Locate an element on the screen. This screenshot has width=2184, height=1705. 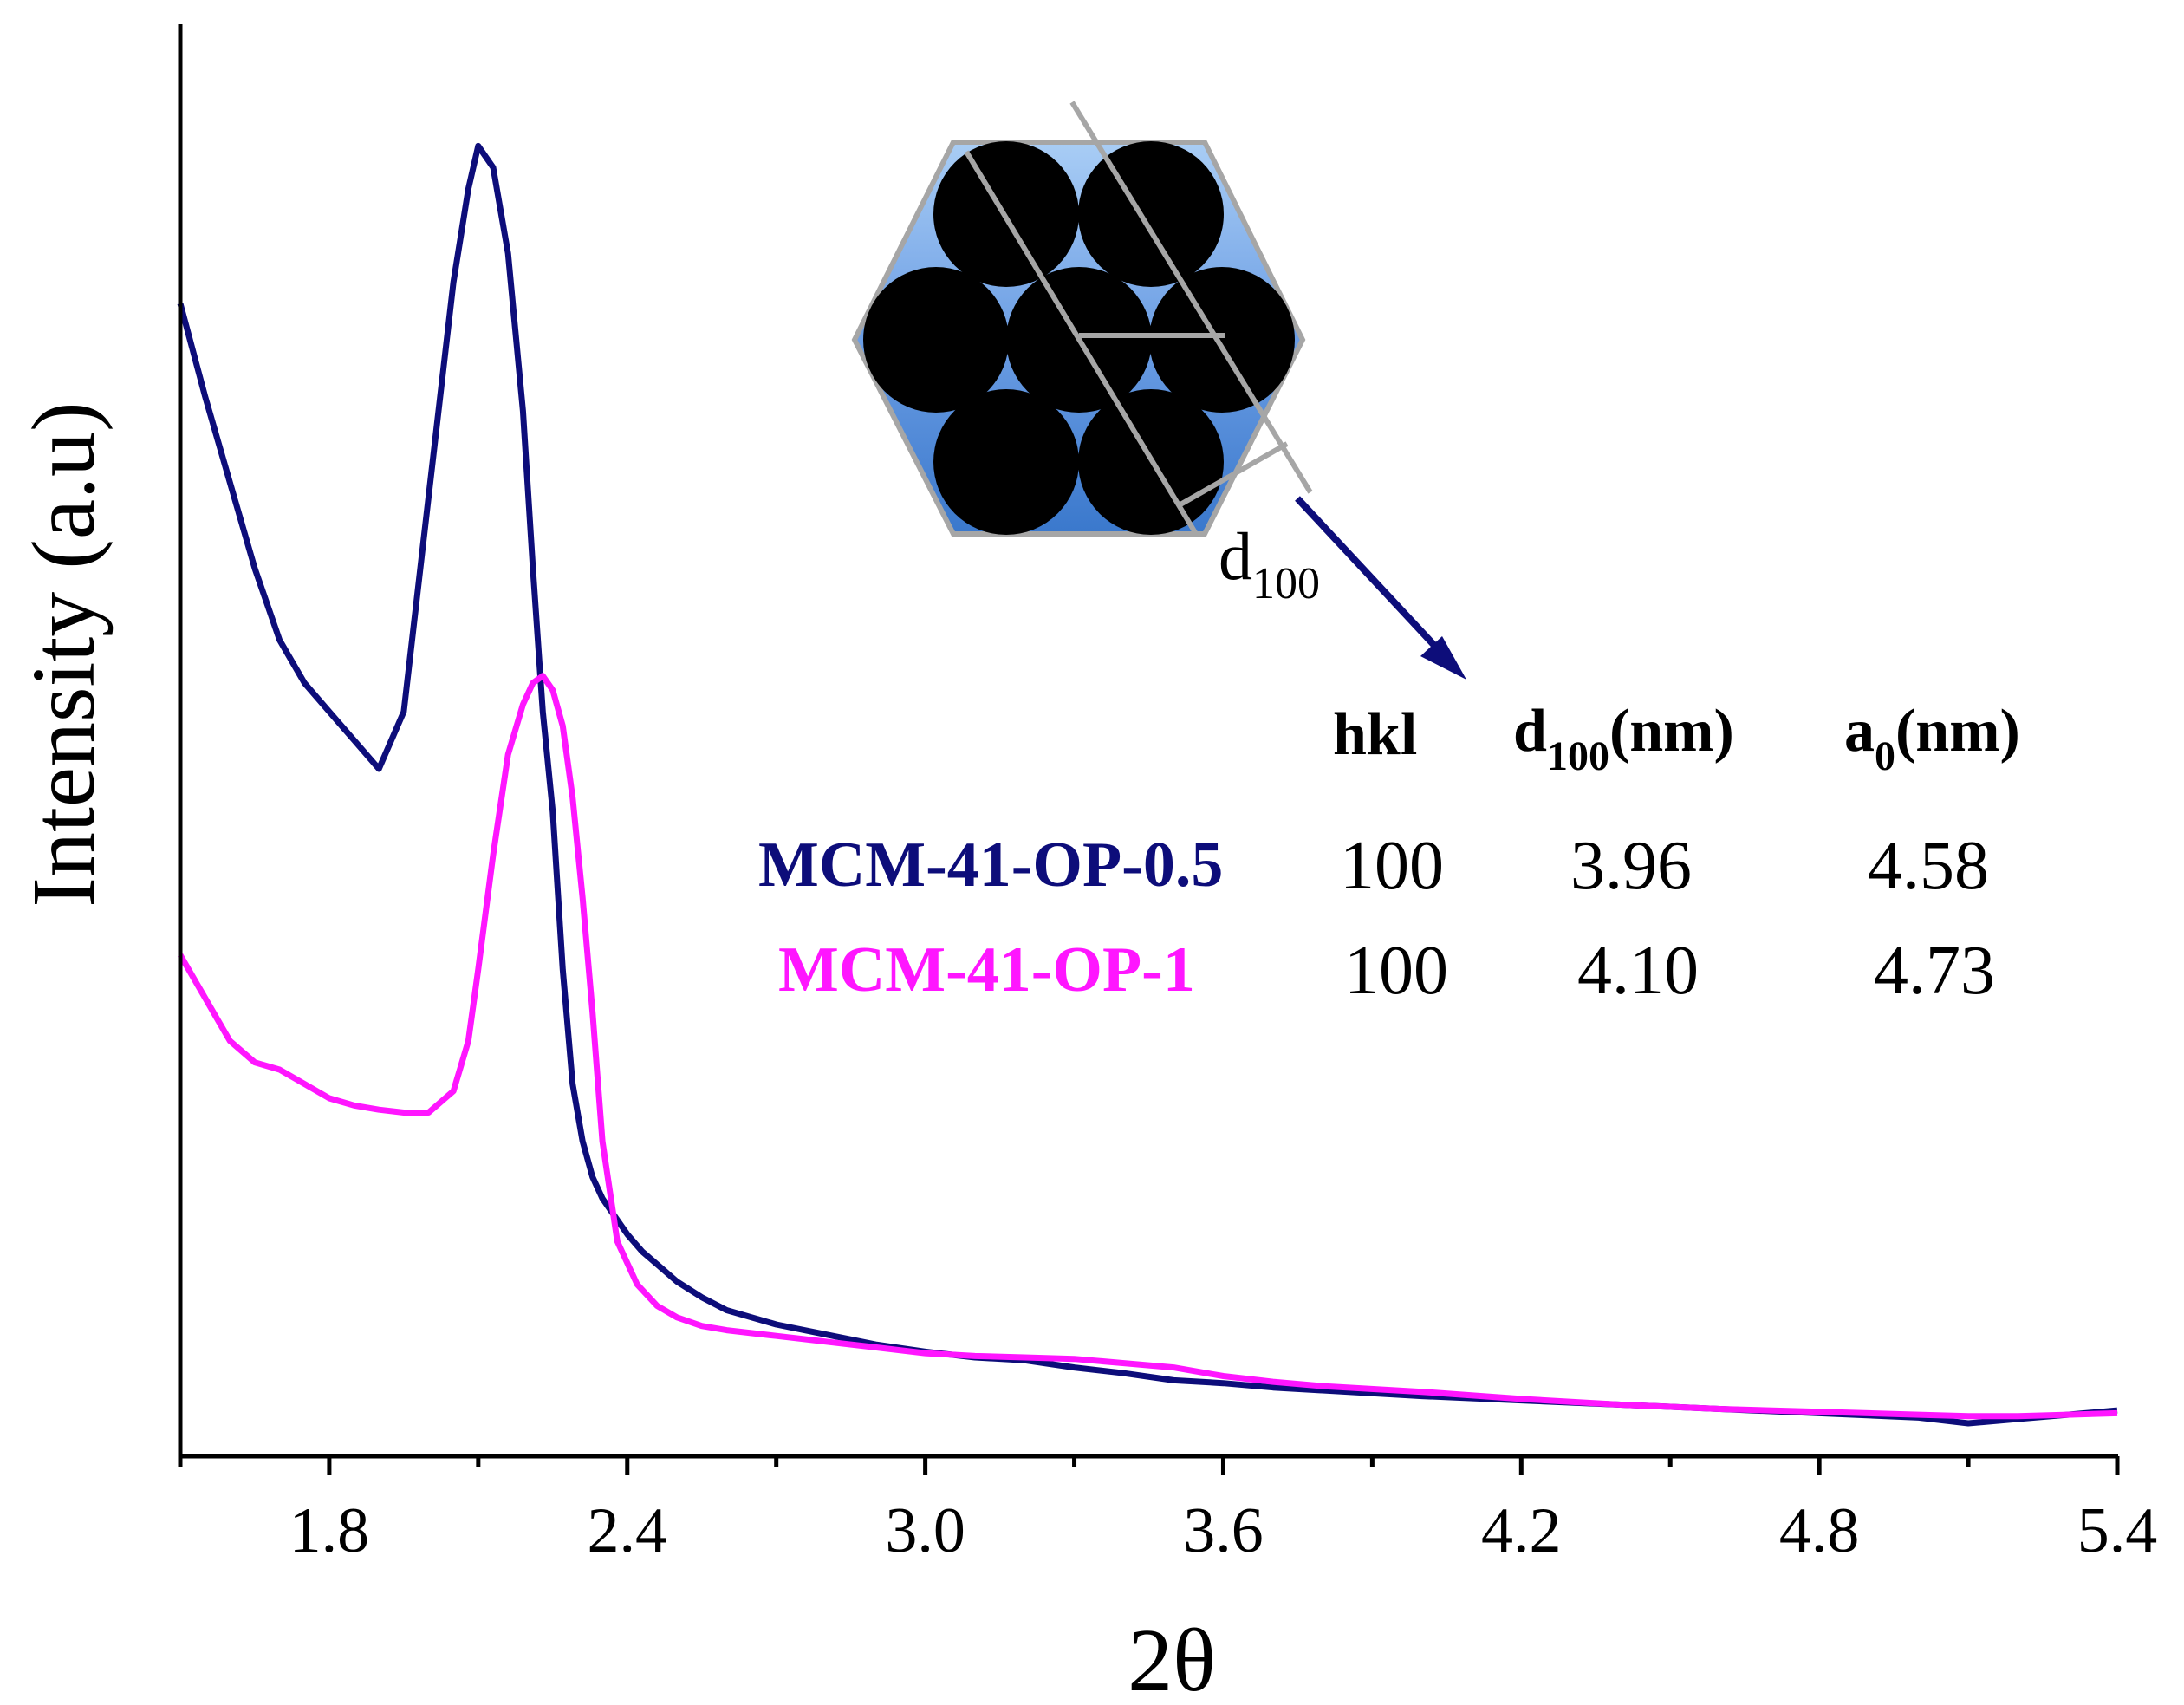
row-name-mcm-41-op-1: MCM-41-OP-1 is located at coordinates (986, 969).